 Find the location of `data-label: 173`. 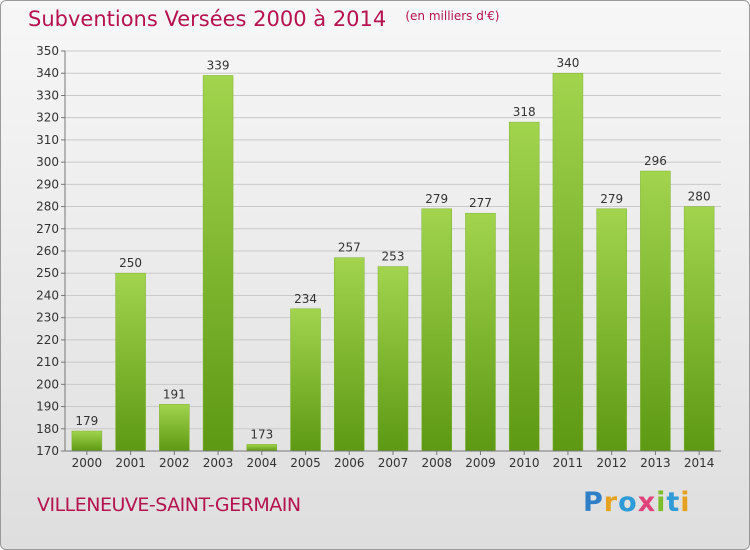

data-label: 173 is located at coordinates (261, 434).